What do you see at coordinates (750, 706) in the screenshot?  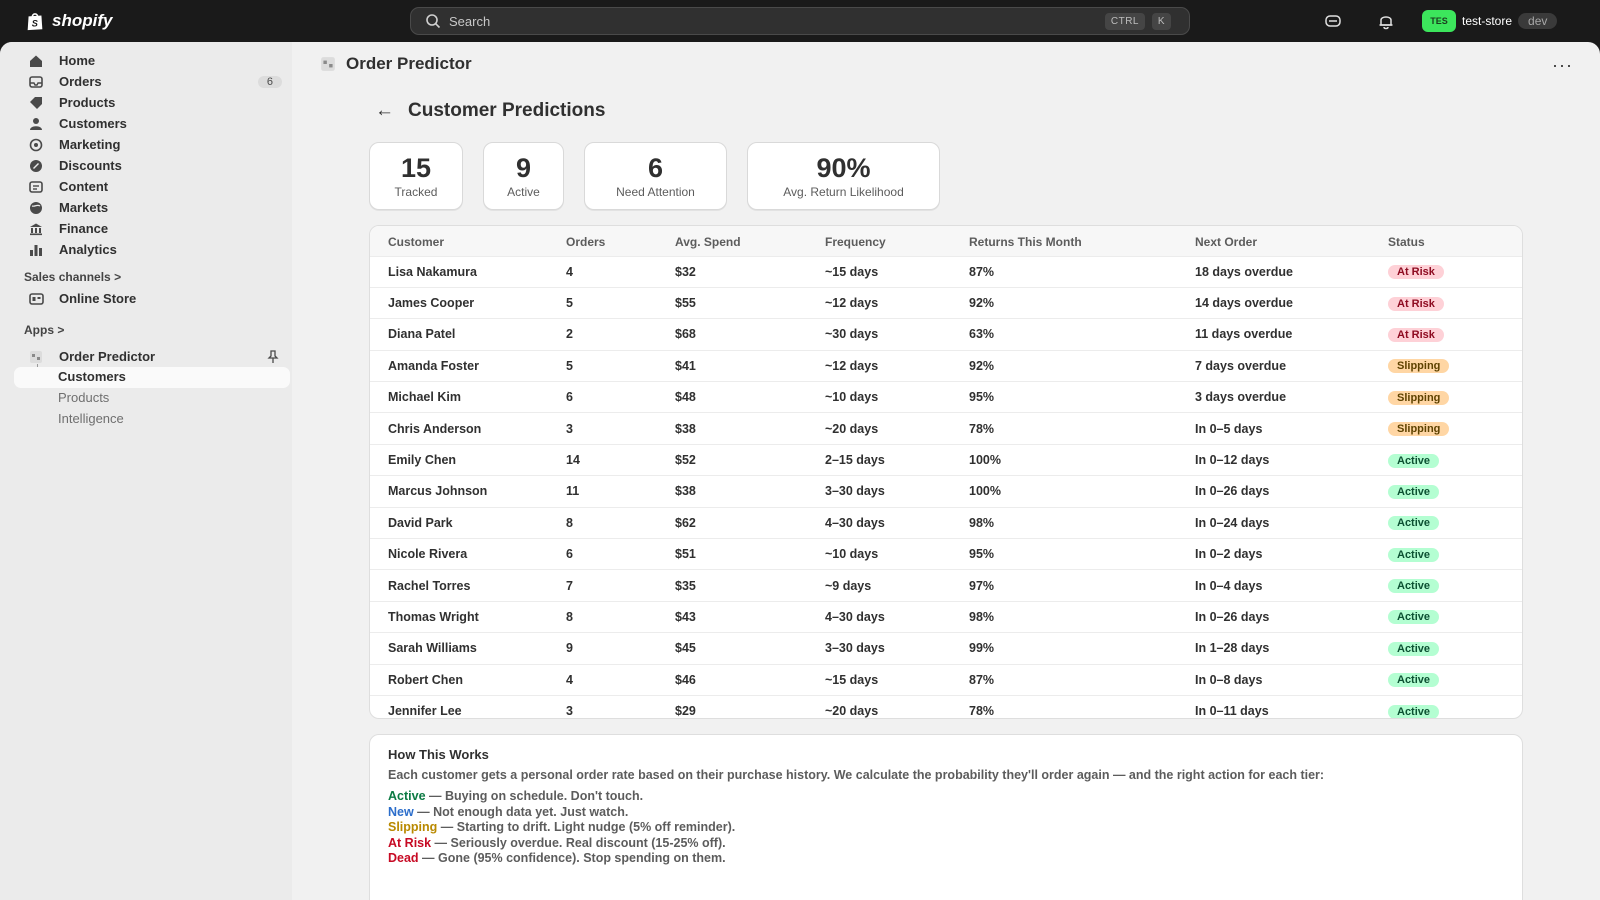 I see `cell-avg-spend: $29` at bounding box center [750, 706].